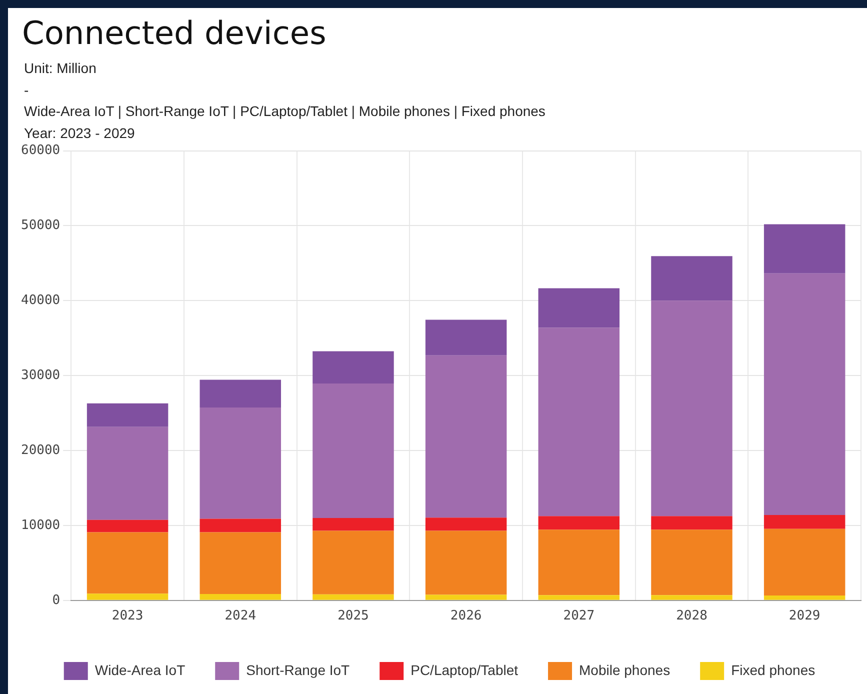 The image size is (867, 694). What do you see at coordinates (40, 150) in the screenshot?
I see `y-tick-label: 60000` at bounding box center [40, 150].